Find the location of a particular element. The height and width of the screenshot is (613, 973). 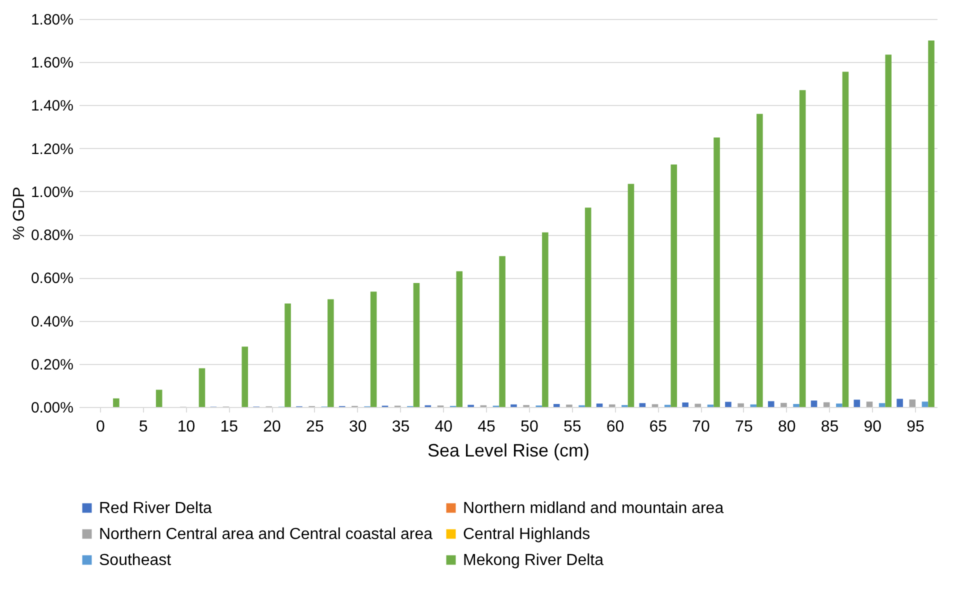

x-tick-label: 65 is located at coordinates (658, 427).